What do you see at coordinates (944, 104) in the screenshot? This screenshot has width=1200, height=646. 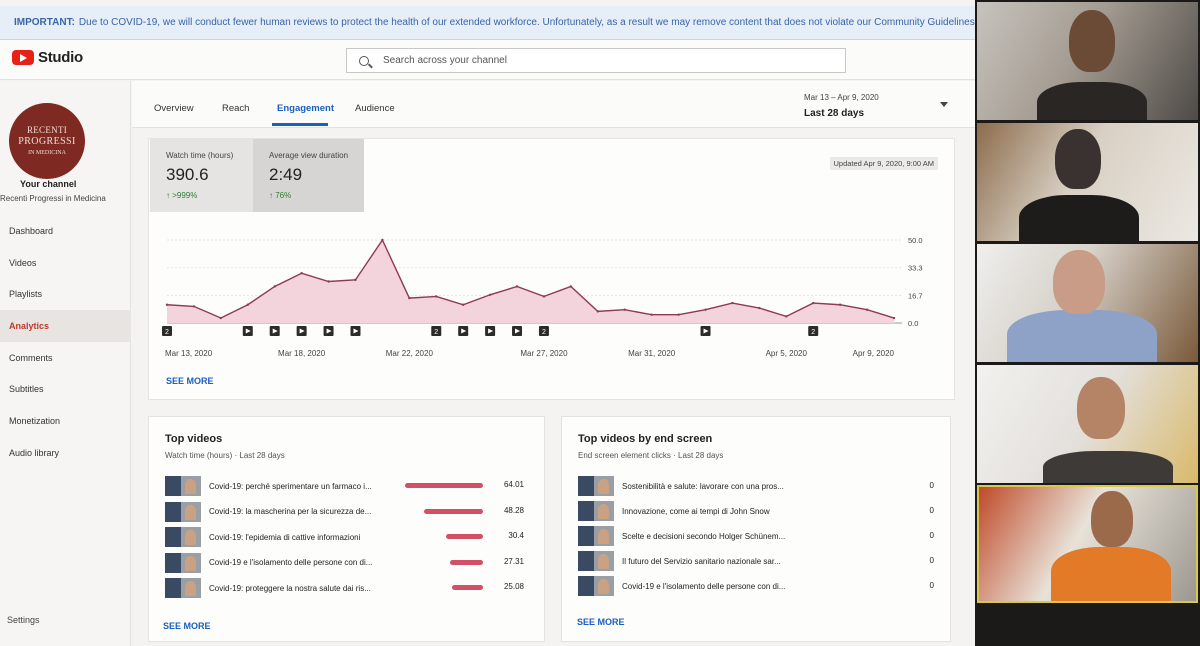 I see `chevron-down-icon` at bounding box center [944, 104].